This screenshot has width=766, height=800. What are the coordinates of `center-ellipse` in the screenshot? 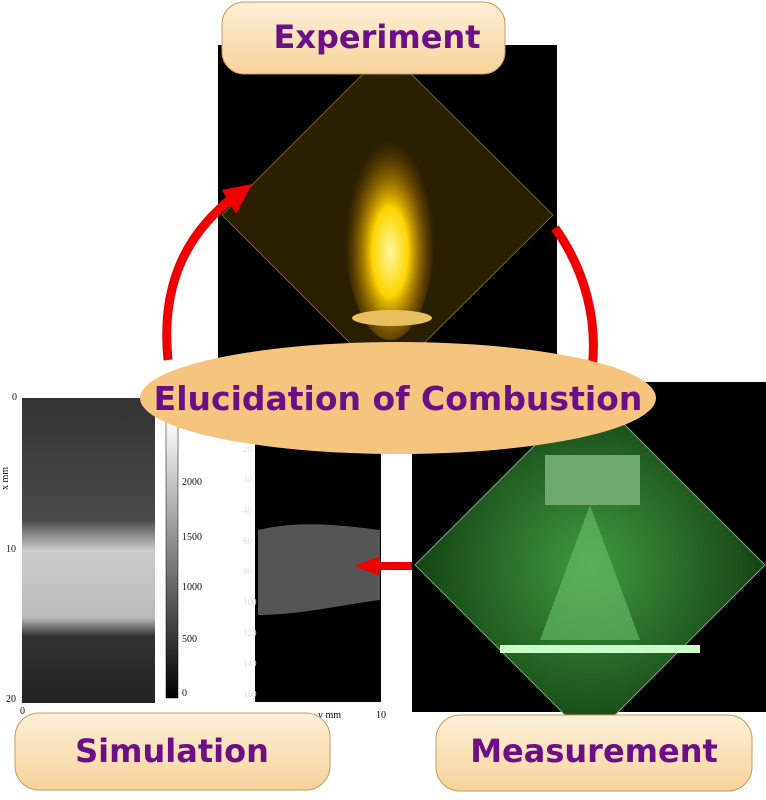 It's located at (398, 398).